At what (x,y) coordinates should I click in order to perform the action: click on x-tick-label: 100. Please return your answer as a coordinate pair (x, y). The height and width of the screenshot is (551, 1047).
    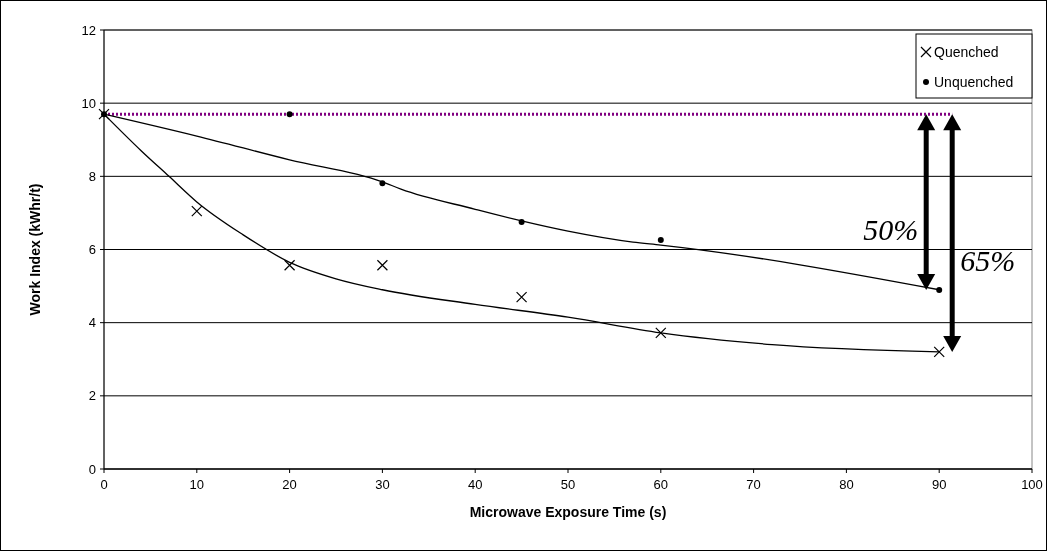
    Looking at the image, I should click on (1032, 484).